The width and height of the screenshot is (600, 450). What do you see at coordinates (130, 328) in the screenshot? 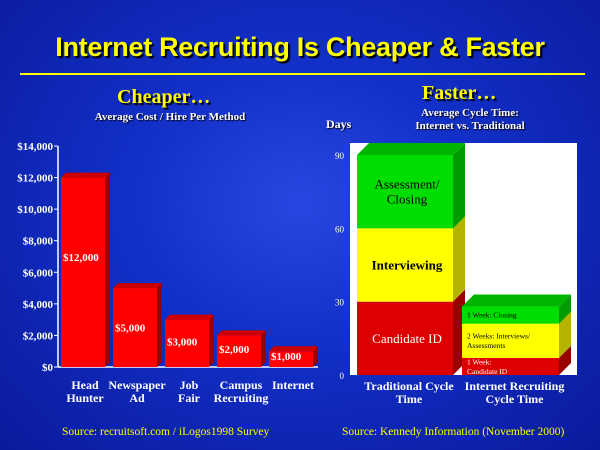
I see `cost-value-label: $5,000` at bounding box center [130, 328].